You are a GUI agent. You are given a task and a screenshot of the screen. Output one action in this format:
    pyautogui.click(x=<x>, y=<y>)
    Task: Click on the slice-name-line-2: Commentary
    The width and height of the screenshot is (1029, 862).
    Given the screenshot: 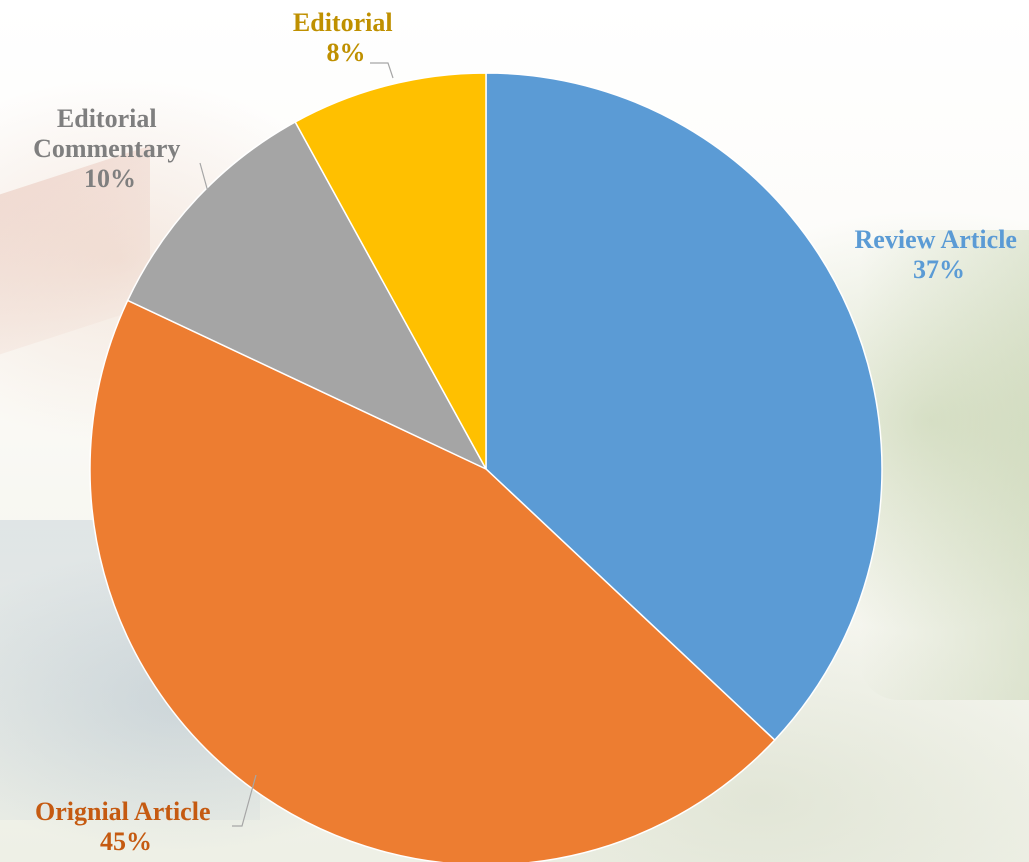 What is the action you would take?
    pyautogui.click(x=106, y=148)
    